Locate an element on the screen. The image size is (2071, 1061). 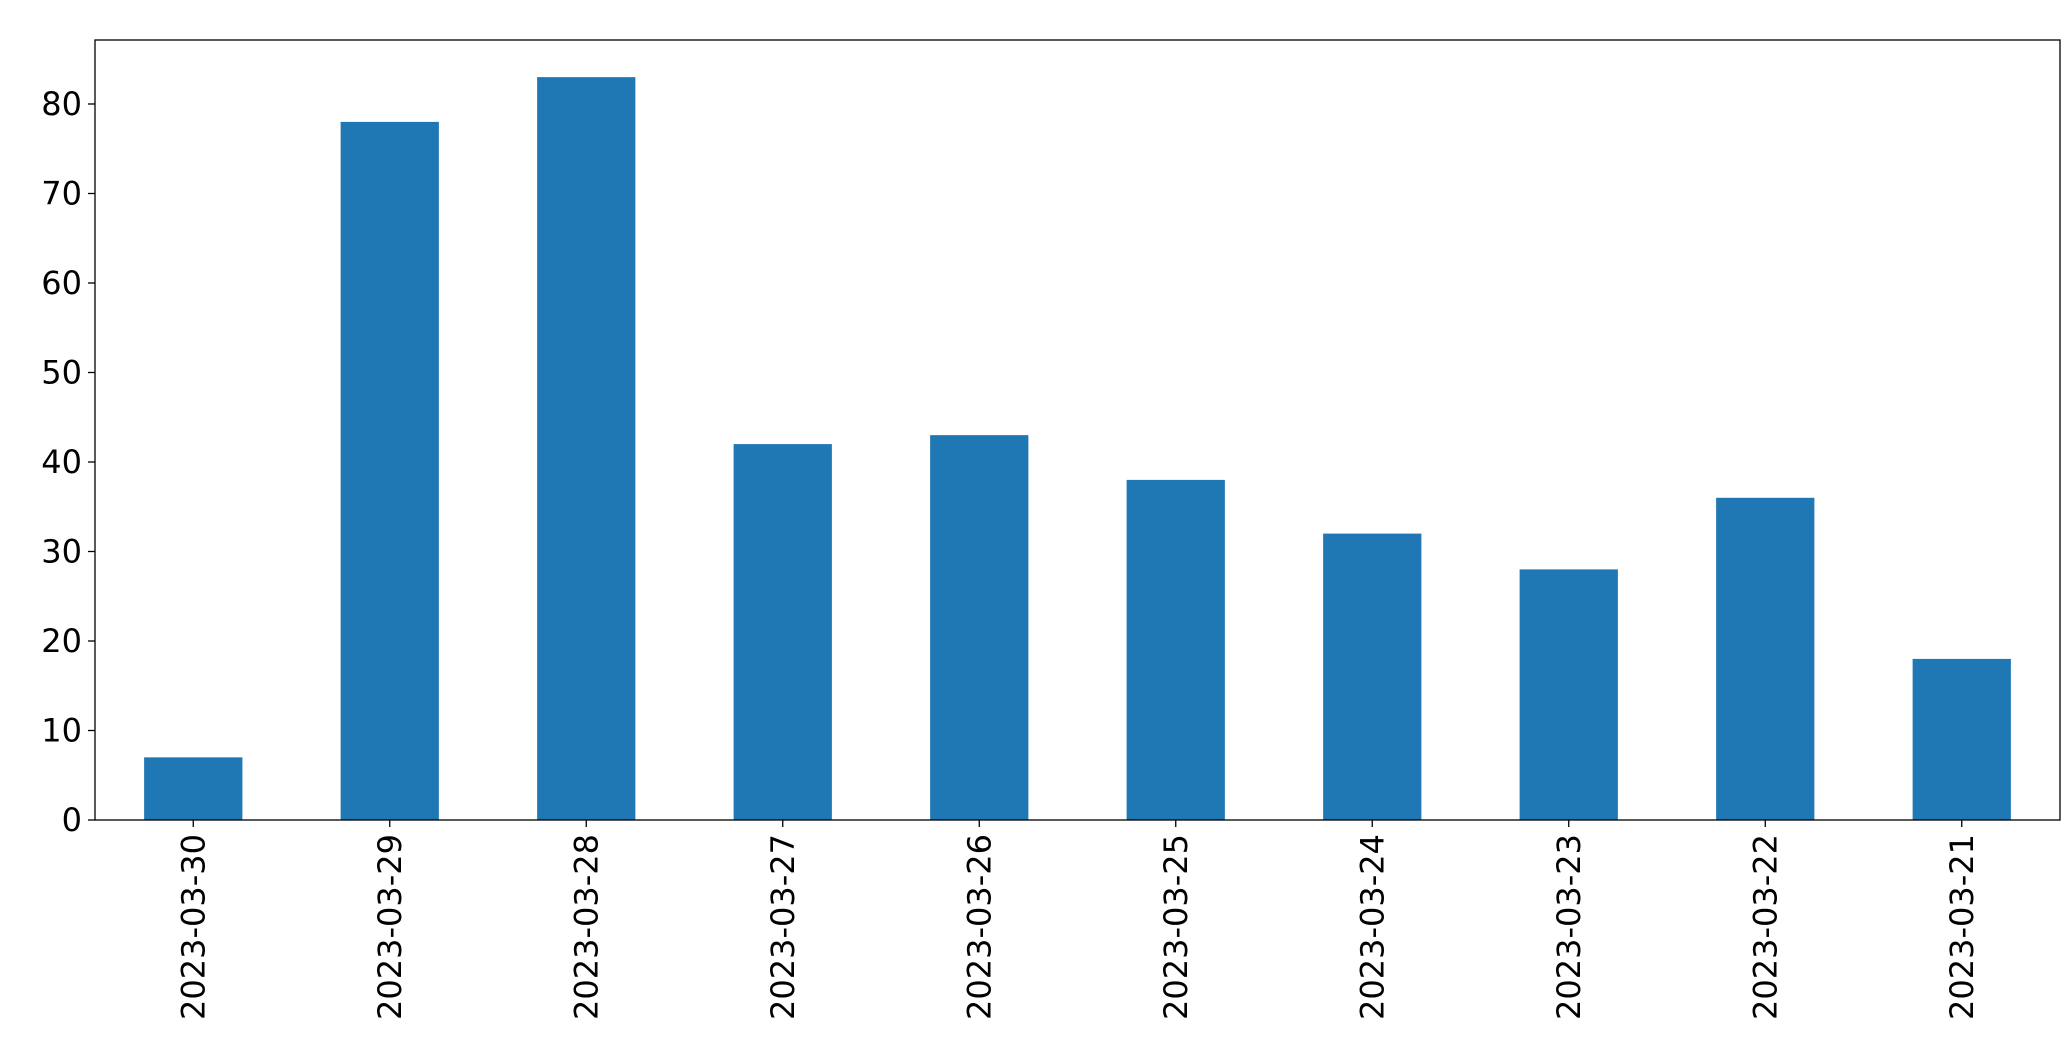
y-tick-label: 30 is located at coordinates (61, 551).